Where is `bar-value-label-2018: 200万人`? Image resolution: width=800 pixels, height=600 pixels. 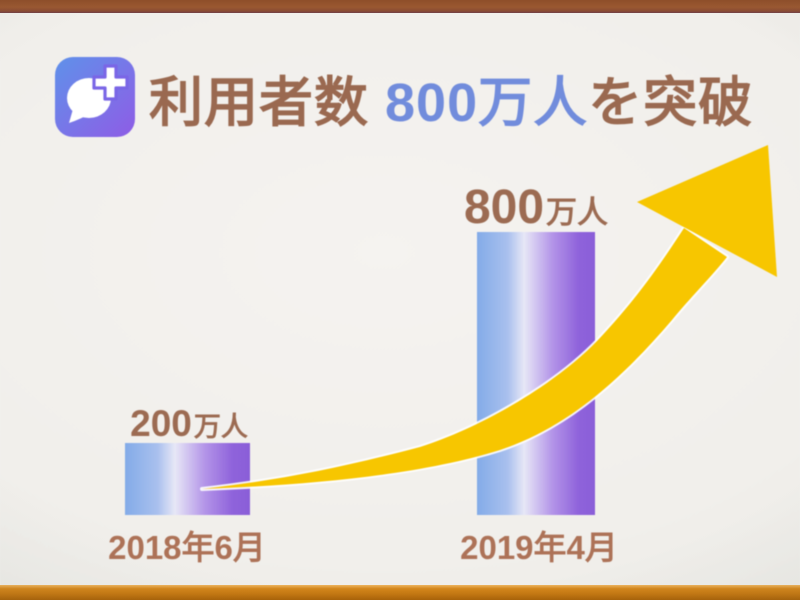
bar-value-label-2018: 200万人 is located at coordinates (189, 423).